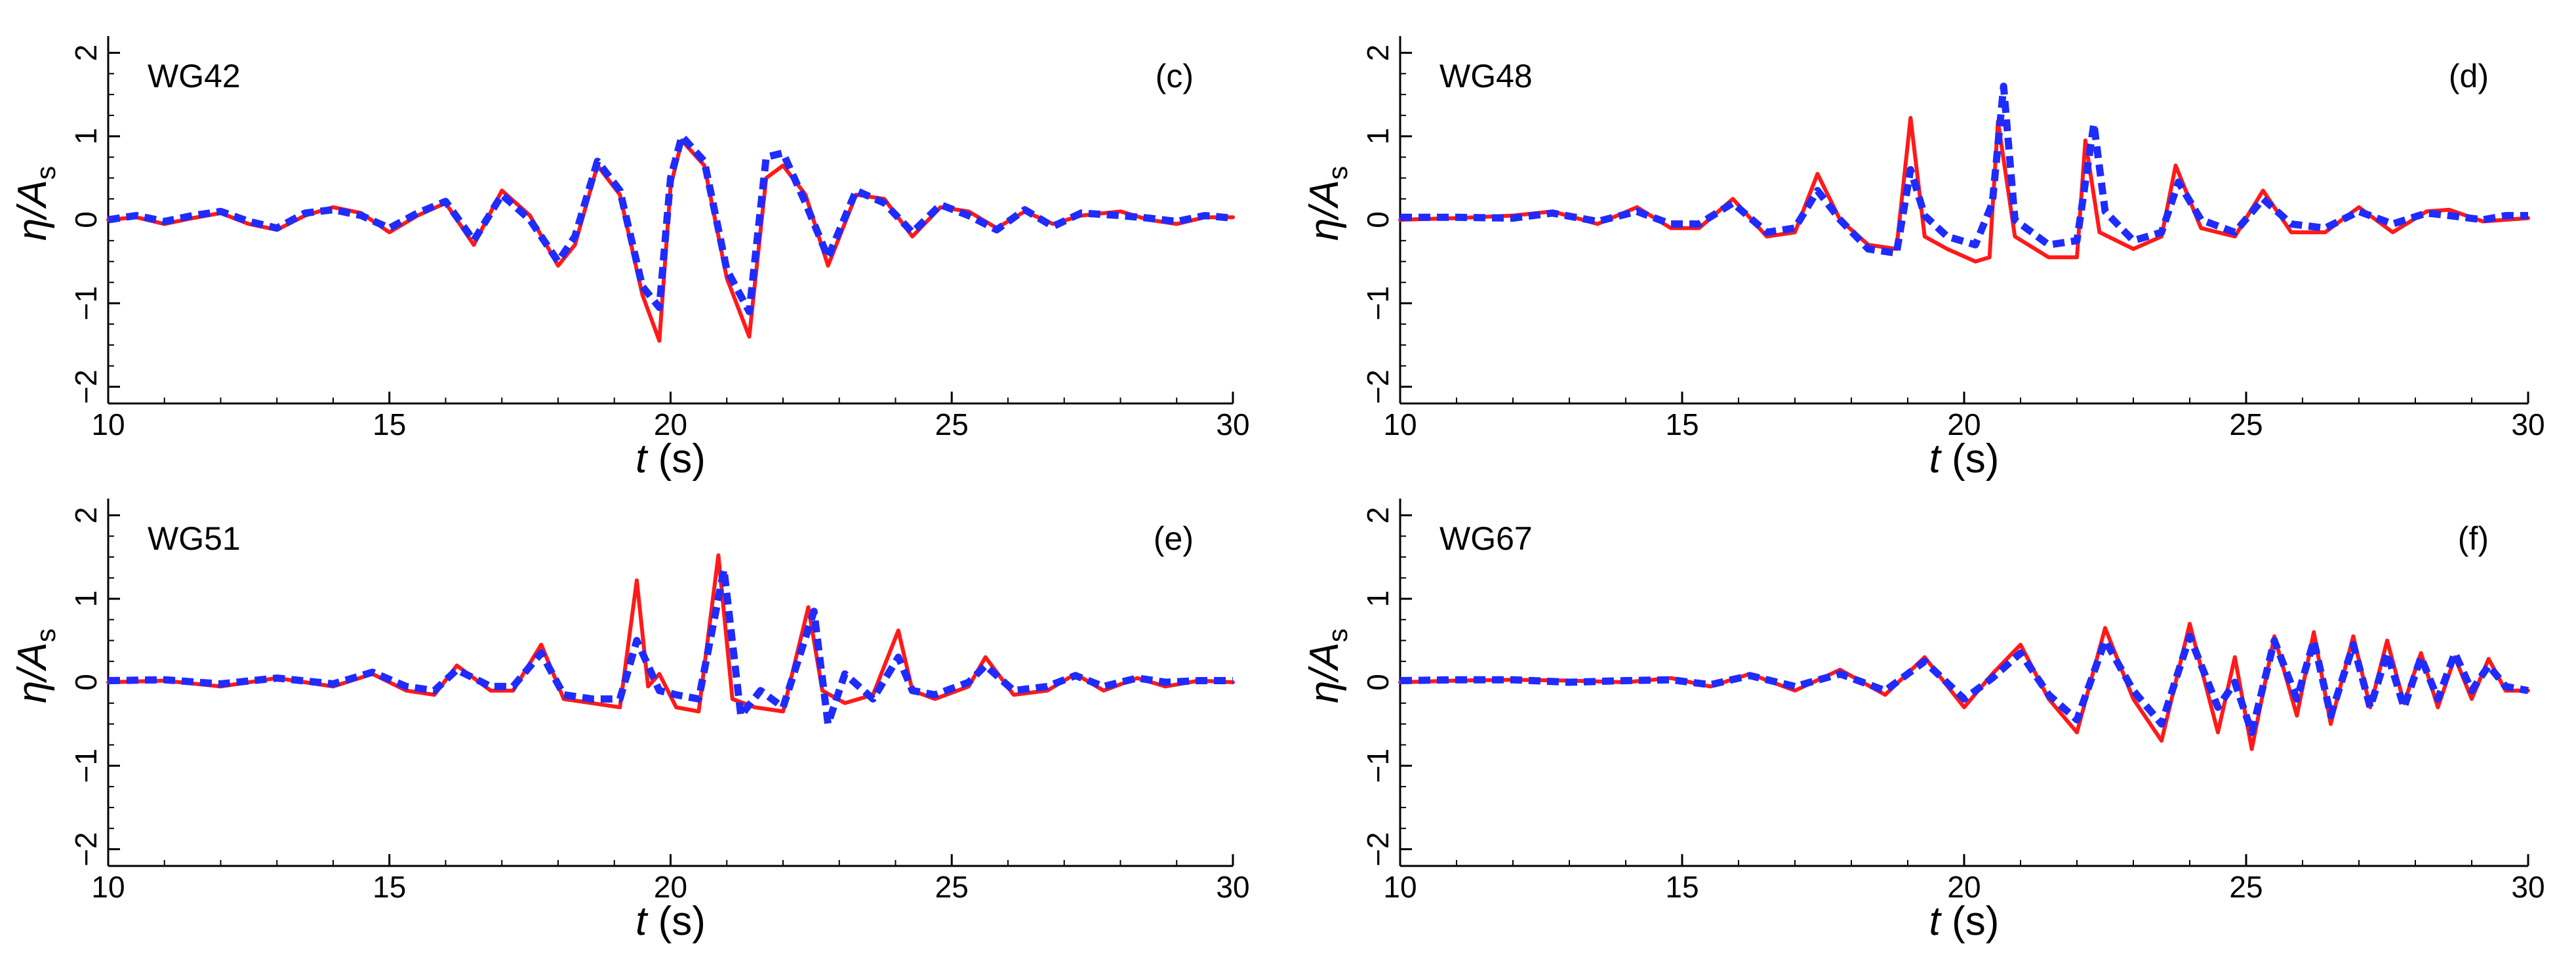  What do you see at coordinates (1486, 76) in the screenshot?
I see `gauge-label: WG48` at bounding box center [1486, 76].